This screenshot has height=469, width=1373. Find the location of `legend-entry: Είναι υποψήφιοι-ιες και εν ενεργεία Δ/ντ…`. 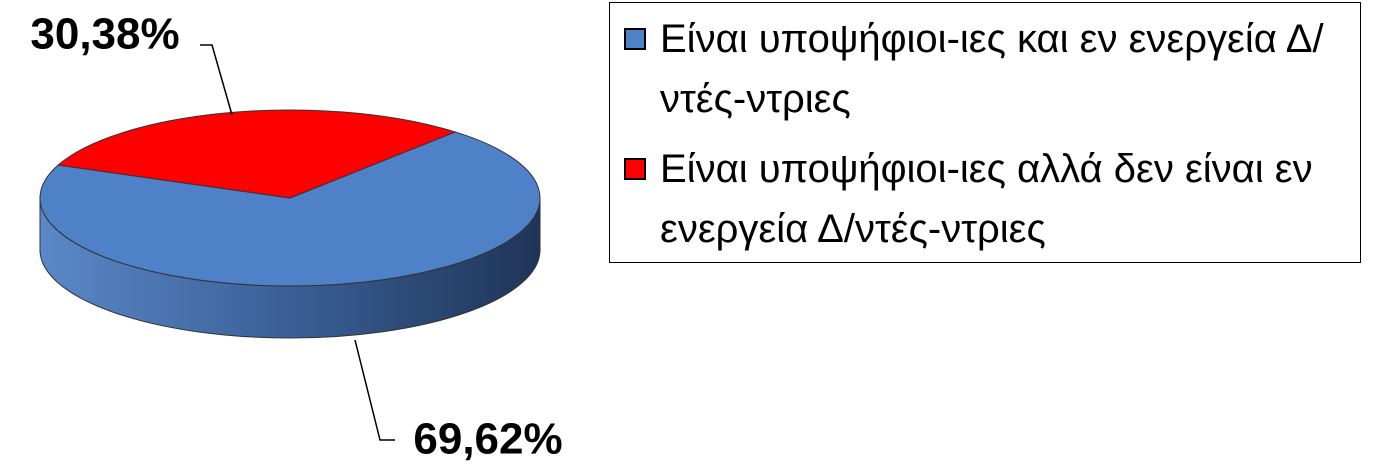

legend-entry: Είναι υποψήφιοι-ιες και εν ενεργεία Δ/ντ… is located at coordinates (992, 69).